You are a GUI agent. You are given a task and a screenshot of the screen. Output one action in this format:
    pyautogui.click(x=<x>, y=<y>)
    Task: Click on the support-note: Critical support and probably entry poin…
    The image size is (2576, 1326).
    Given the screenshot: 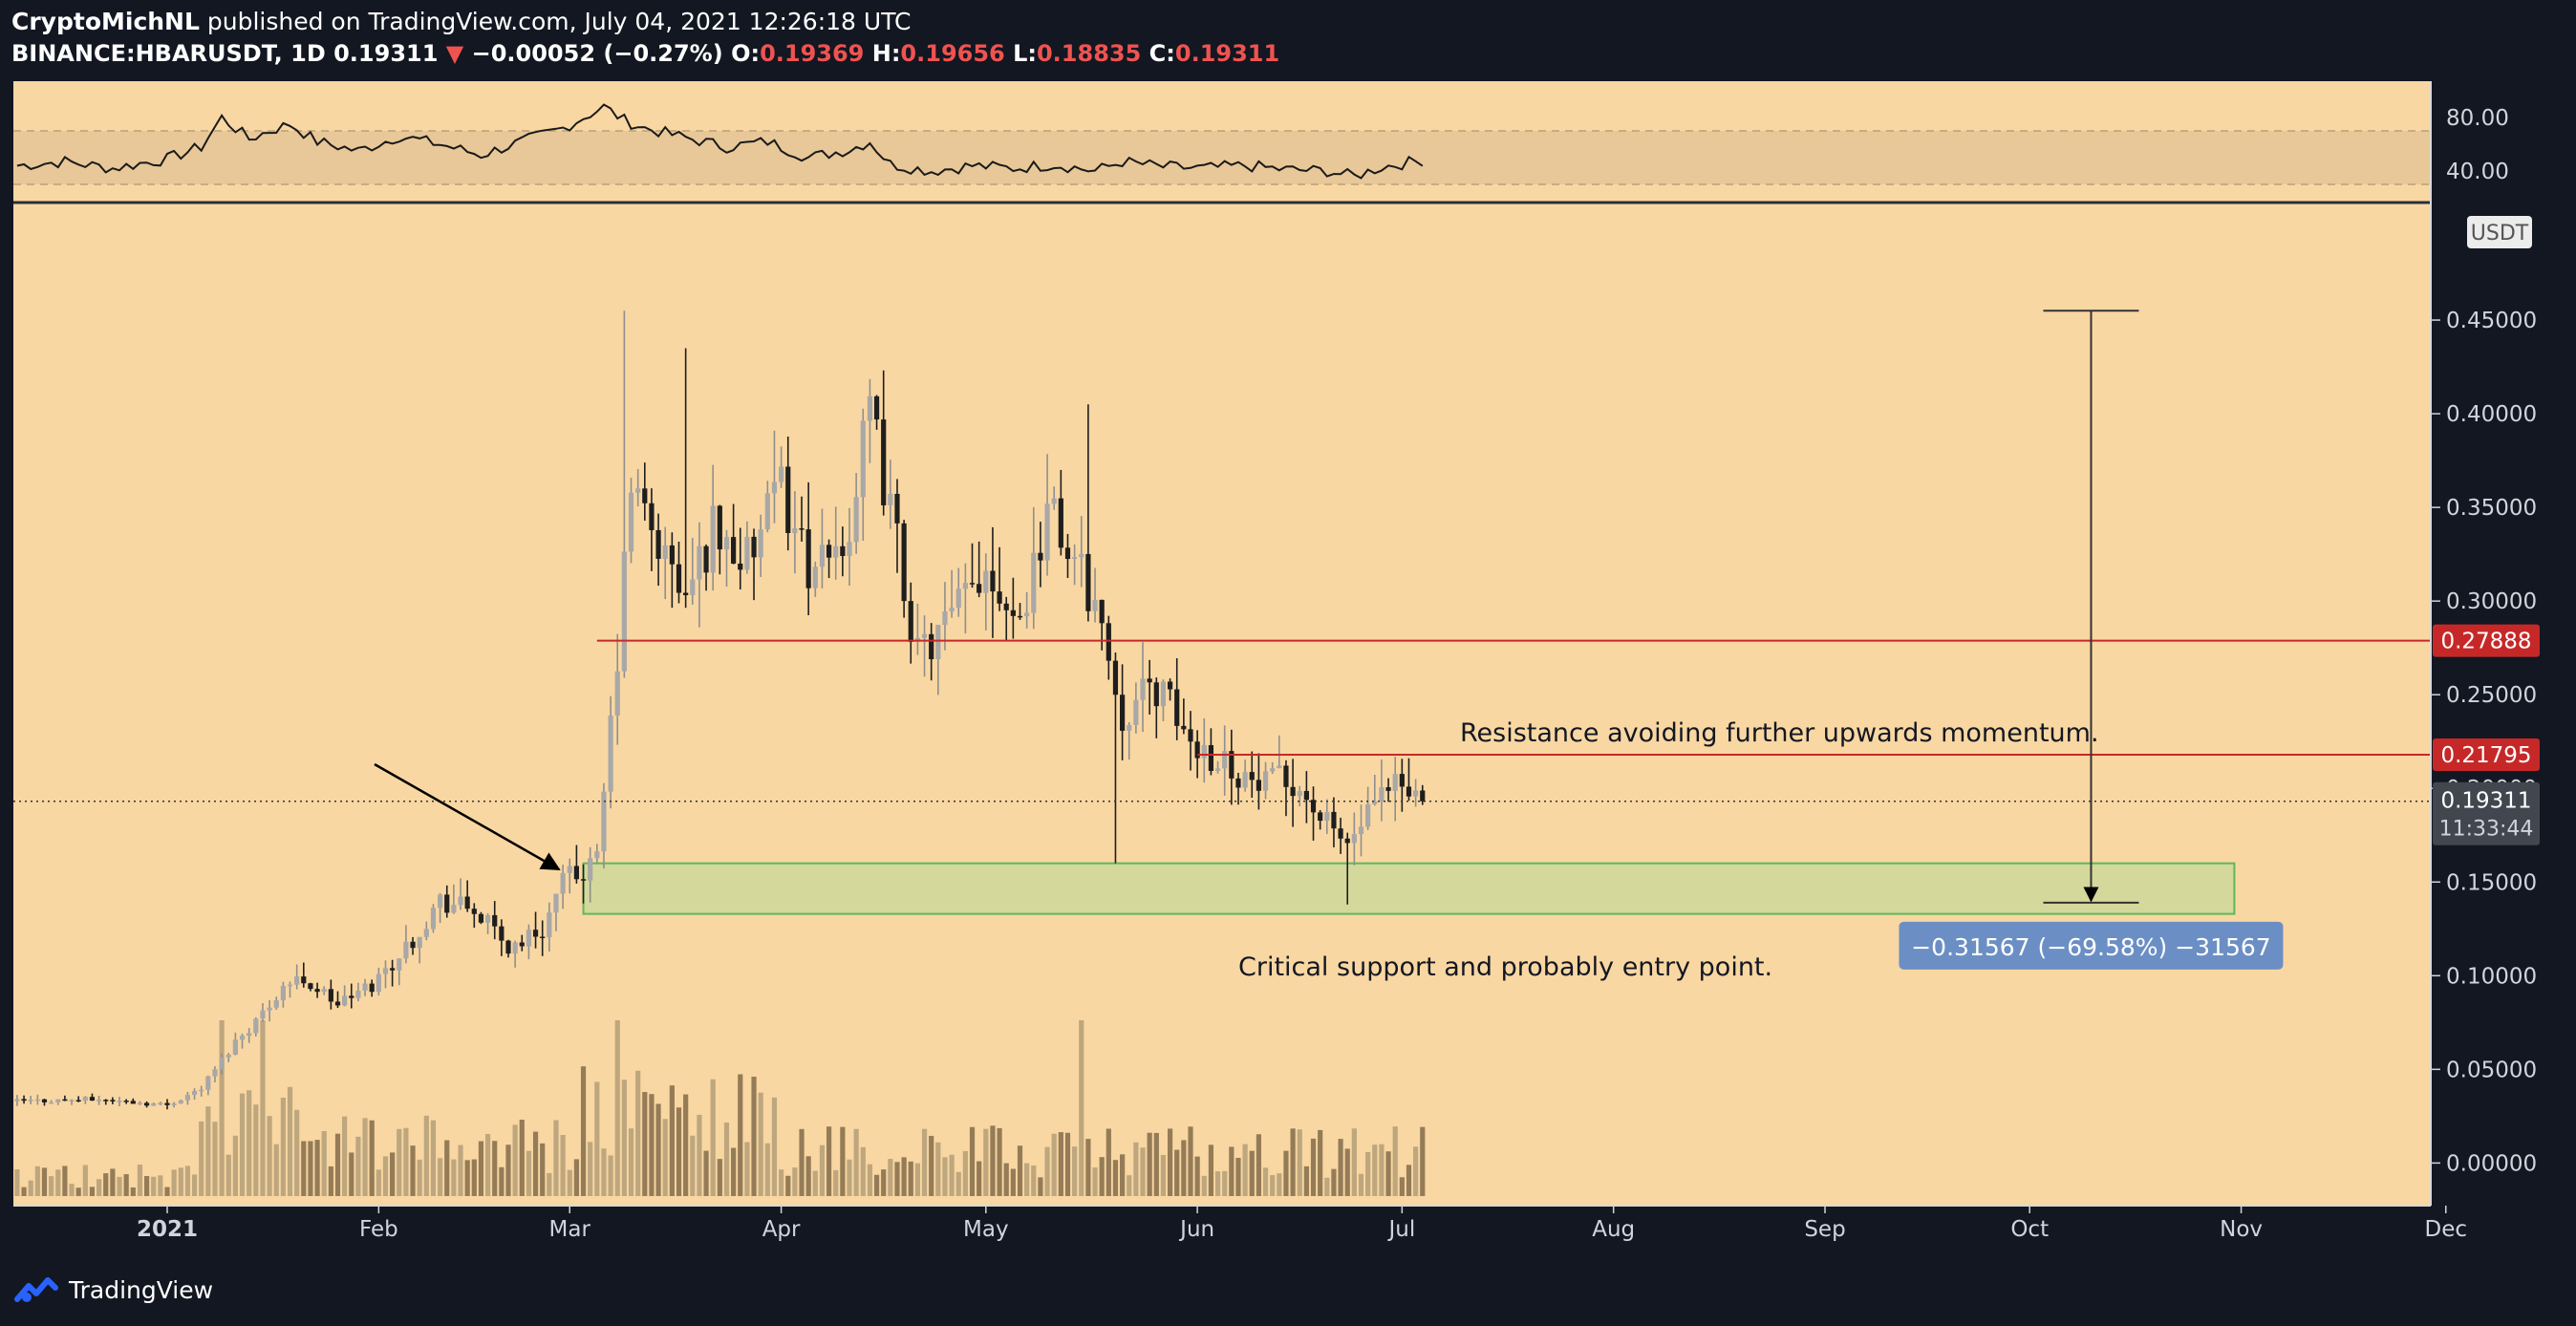 What is the action you would take?
    pyautogui.click(x=1505, y=967)
    